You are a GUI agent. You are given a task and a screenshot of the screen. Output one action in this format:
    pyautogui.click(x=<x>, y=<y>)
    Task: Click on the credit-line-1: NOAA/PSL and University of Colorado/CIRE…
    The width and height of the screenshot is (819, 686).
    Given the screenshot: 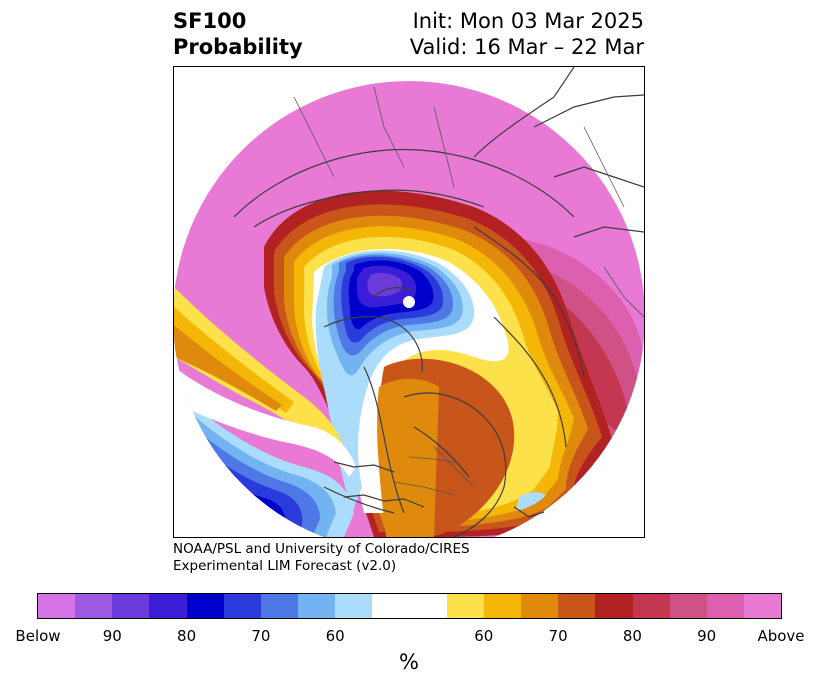 What is the action you would take?
    pyautogui.click(x=321, y=549)
    